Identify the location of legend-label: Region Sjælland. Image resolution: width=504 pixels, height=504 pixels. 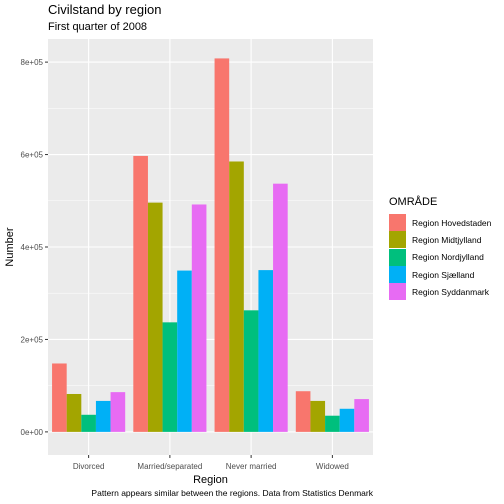
(443, 274).